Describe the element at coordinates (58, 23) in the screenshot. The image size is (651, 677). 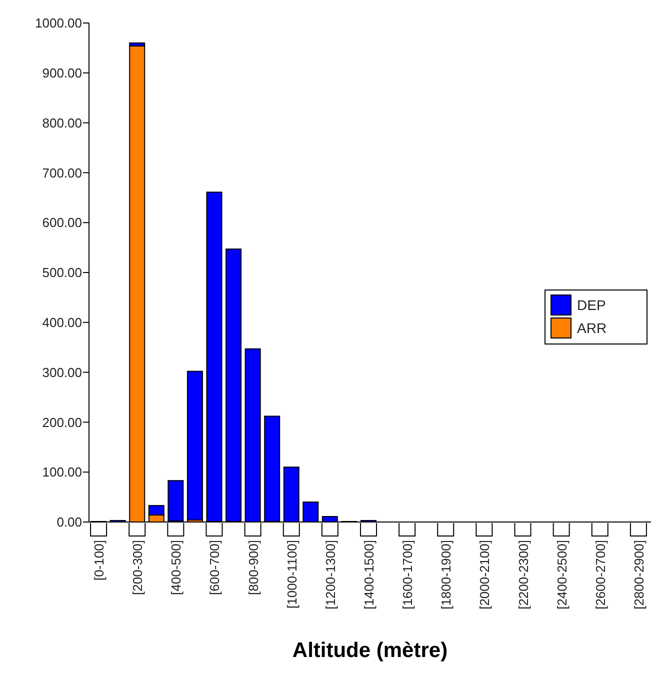
I see `y-tick-label: 1000.00` at that location.